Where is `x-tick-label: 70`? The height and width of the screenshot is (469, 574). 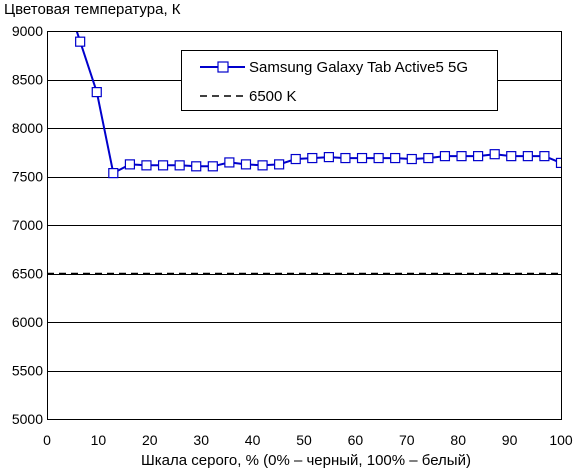
x-tick-label: 70 is located at coordinates (407, 440).